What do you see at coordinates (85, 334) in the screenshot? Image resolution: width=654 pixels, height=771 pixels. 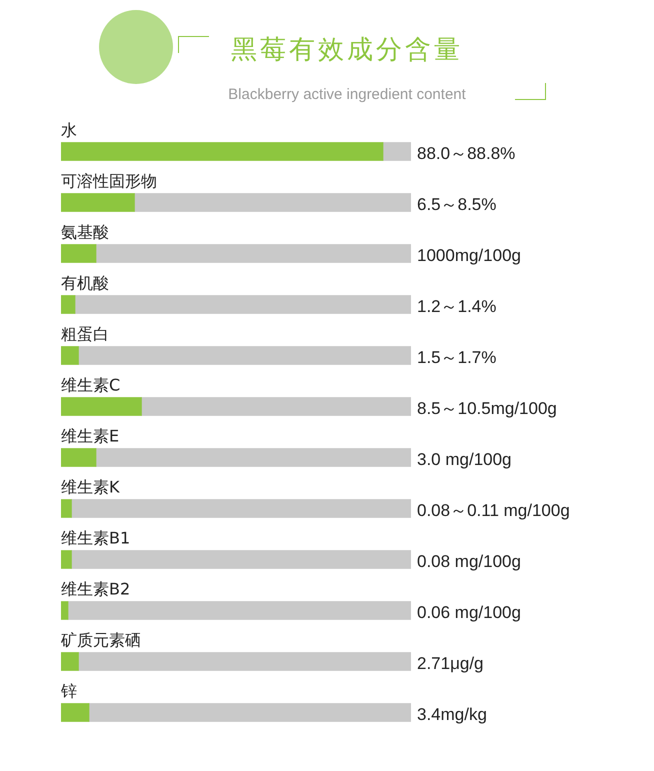 I see `y-tick-label: 粗蛋白` at bounding box center [85, 334].